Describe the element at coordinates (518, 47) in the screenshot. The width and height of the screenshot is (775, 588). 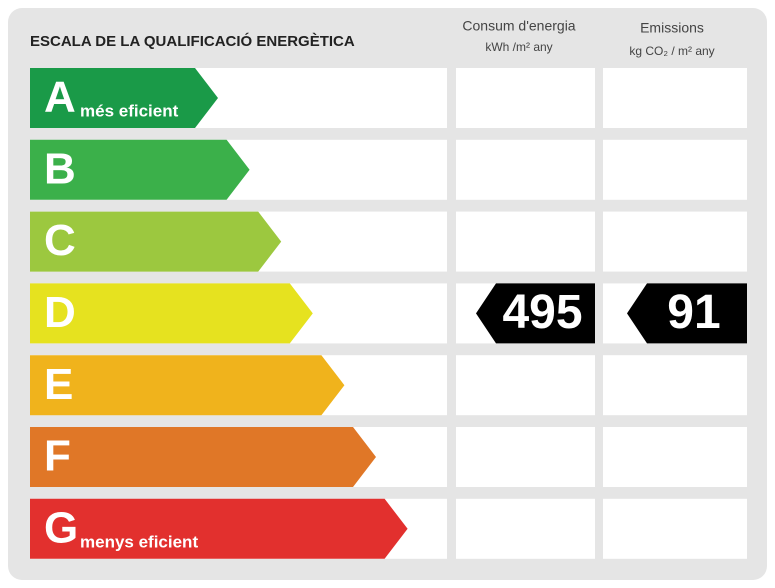
I see `column-unit: kWh /m² any` at that location.